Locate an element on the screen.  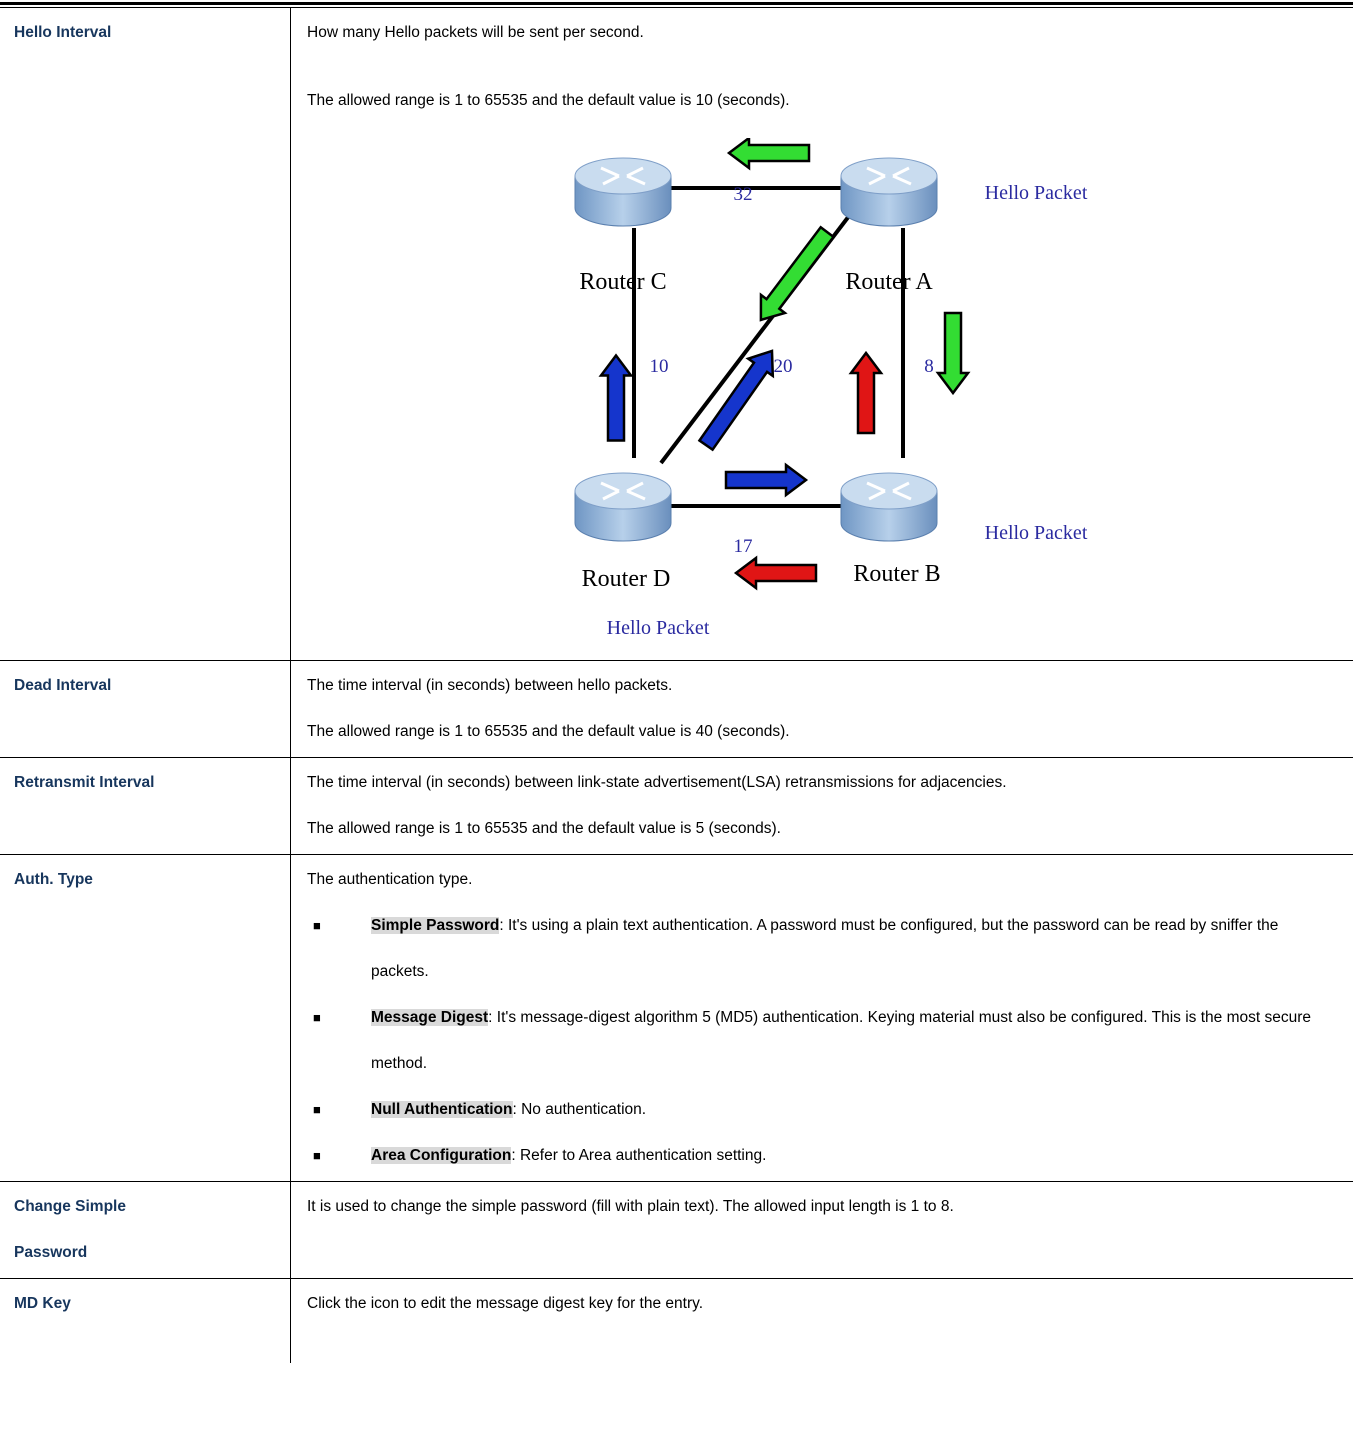
router-label: Router C is located at coordinates (622, 282).